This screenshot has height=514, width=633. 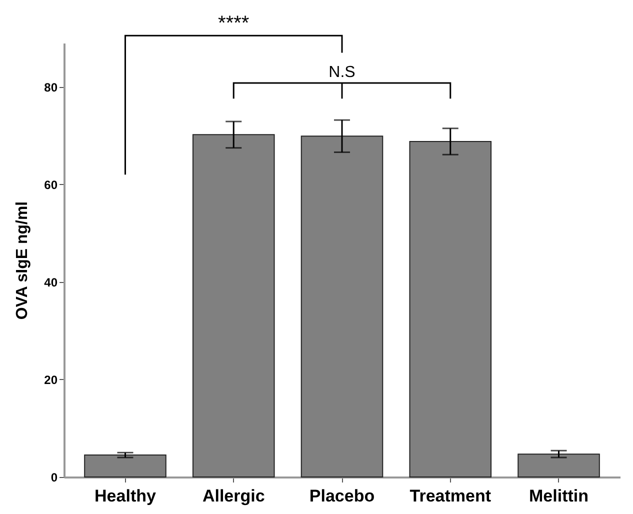 What do you see at coordinates (125, 496) in the screenshot?
I see `x-tick-label: Healthy` at bounding box center [125, 496].